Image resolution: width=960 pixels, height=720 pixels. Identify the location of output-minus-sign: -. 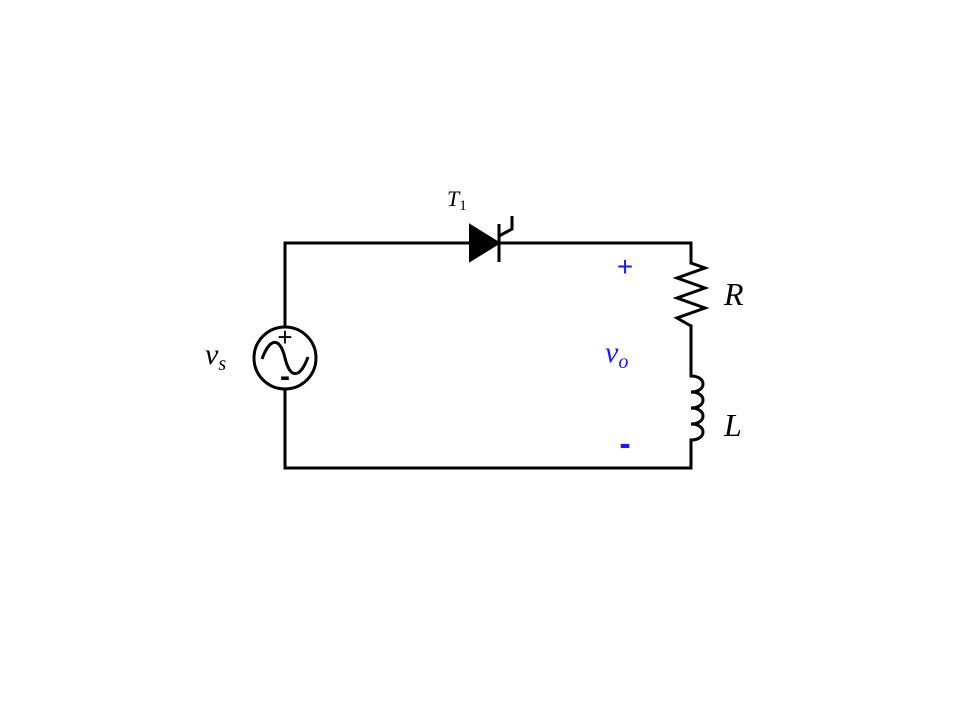
(624, 444).